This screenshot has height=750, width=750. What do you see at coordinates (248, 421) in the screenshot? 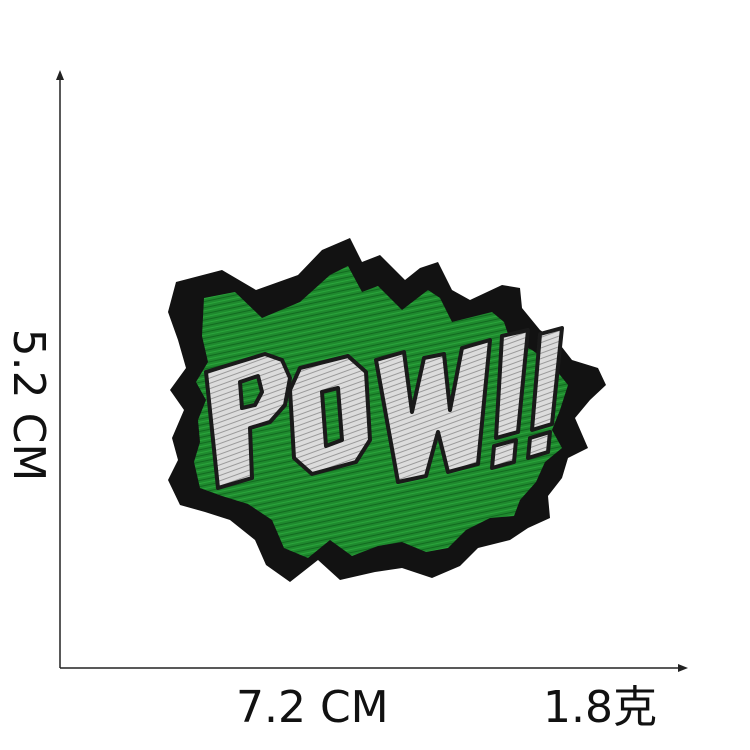
I see `letter-p-shape` at bounding box center [248, 421].